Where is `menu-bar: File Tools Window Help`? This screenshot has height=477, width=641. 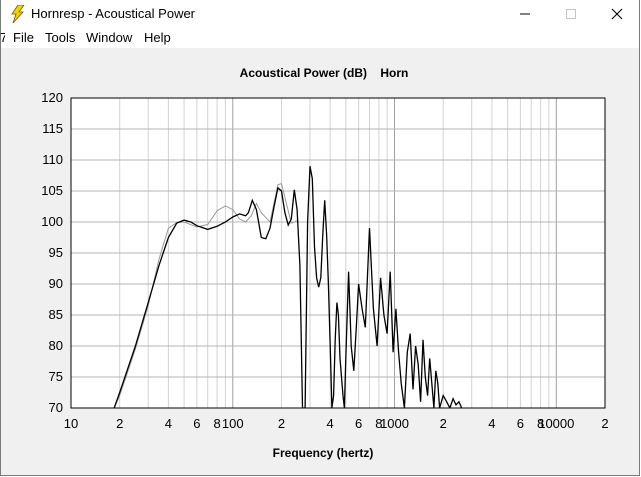
menu-bar: File Tools Window Help is located at coordinates (320, 38).